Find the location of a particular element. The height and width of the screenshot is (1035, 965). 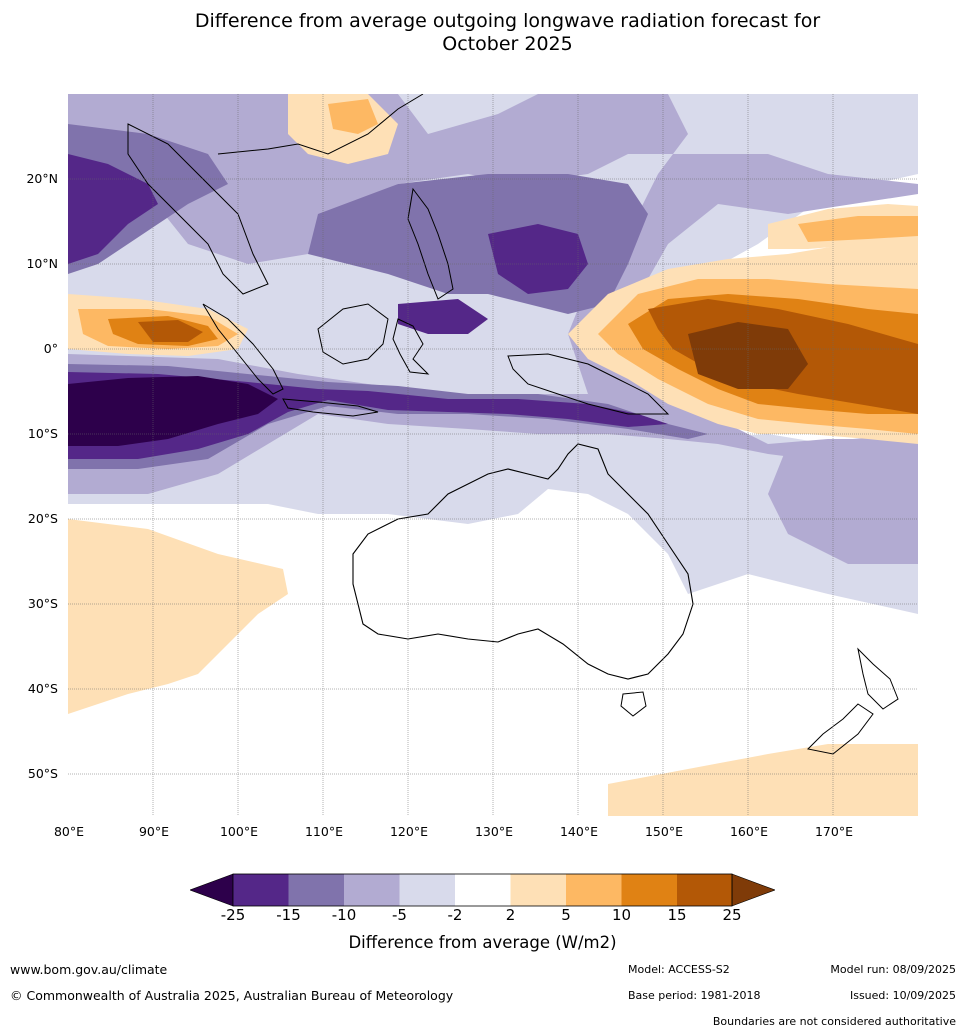

lat-label-10s: 10°S is located at coordinates (42, 433).